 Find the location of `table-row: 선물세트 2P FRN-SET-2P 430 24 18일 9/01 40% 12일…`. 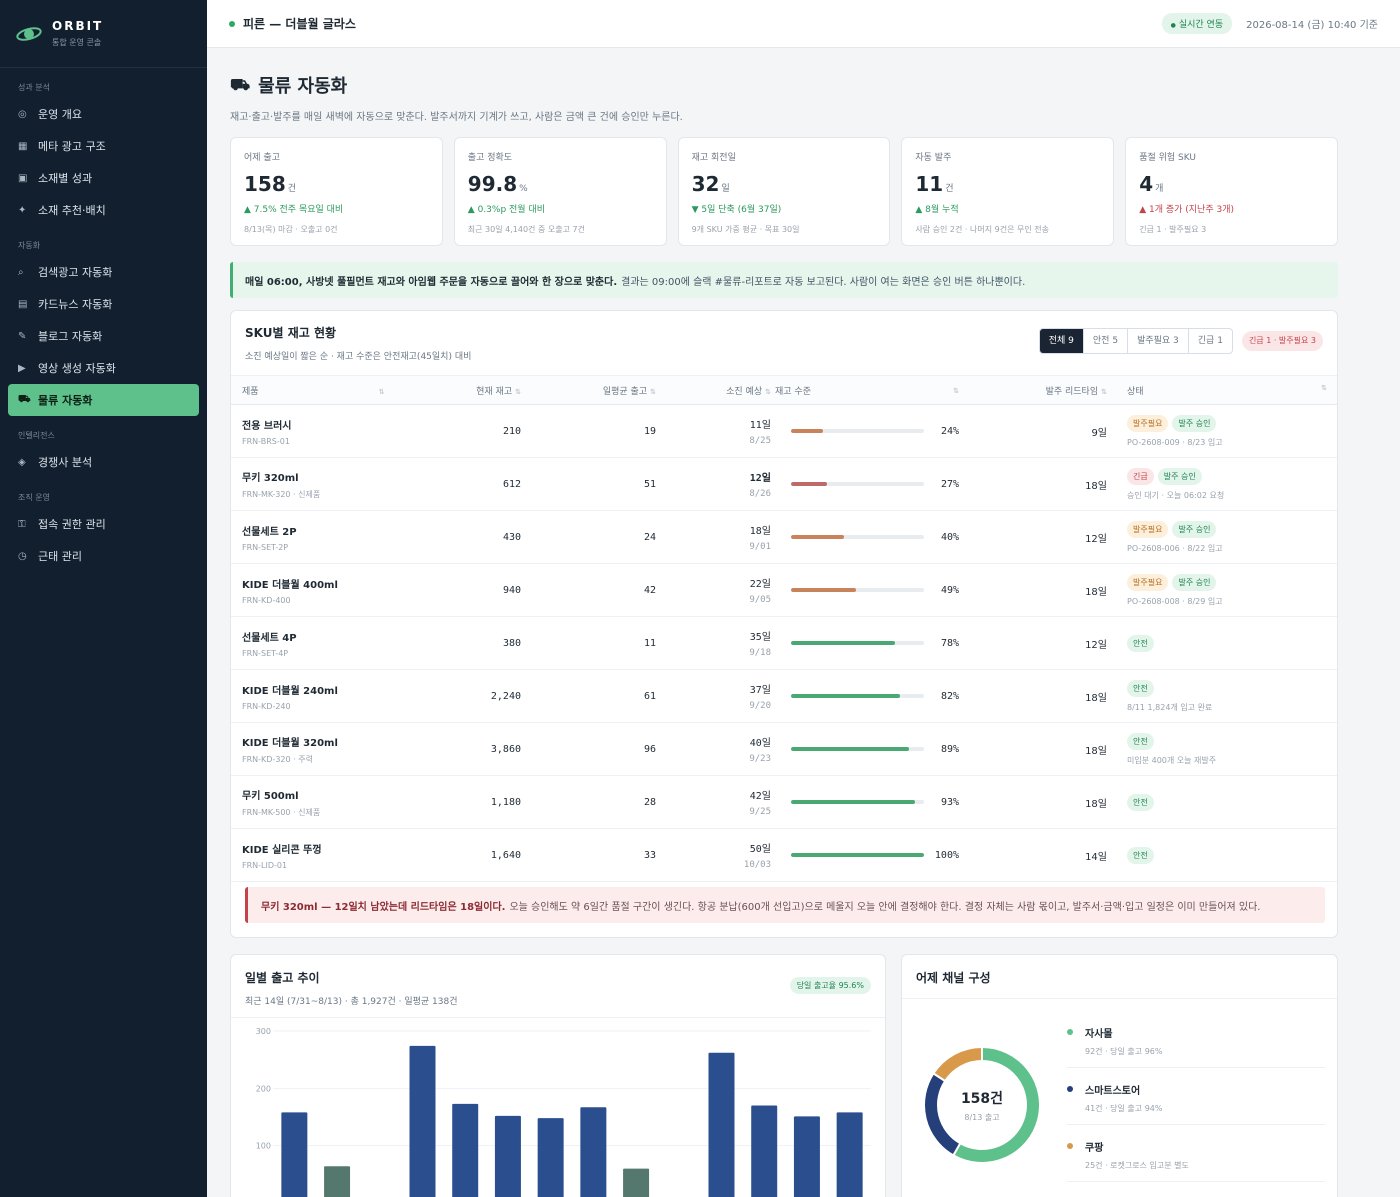

table-row: 선물세트 2P FRN-SET-2P 430 24 18일 9/01 40% 12일… is located at coordinates (784, 537).